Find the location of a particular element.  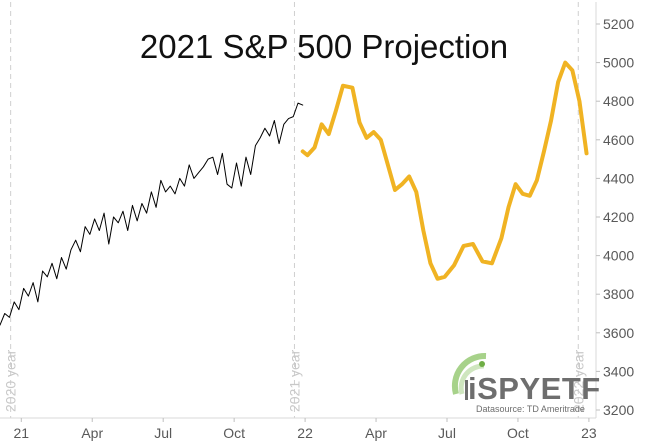

y-tick-label-3: 3800 is located at coordinates (618, 294).